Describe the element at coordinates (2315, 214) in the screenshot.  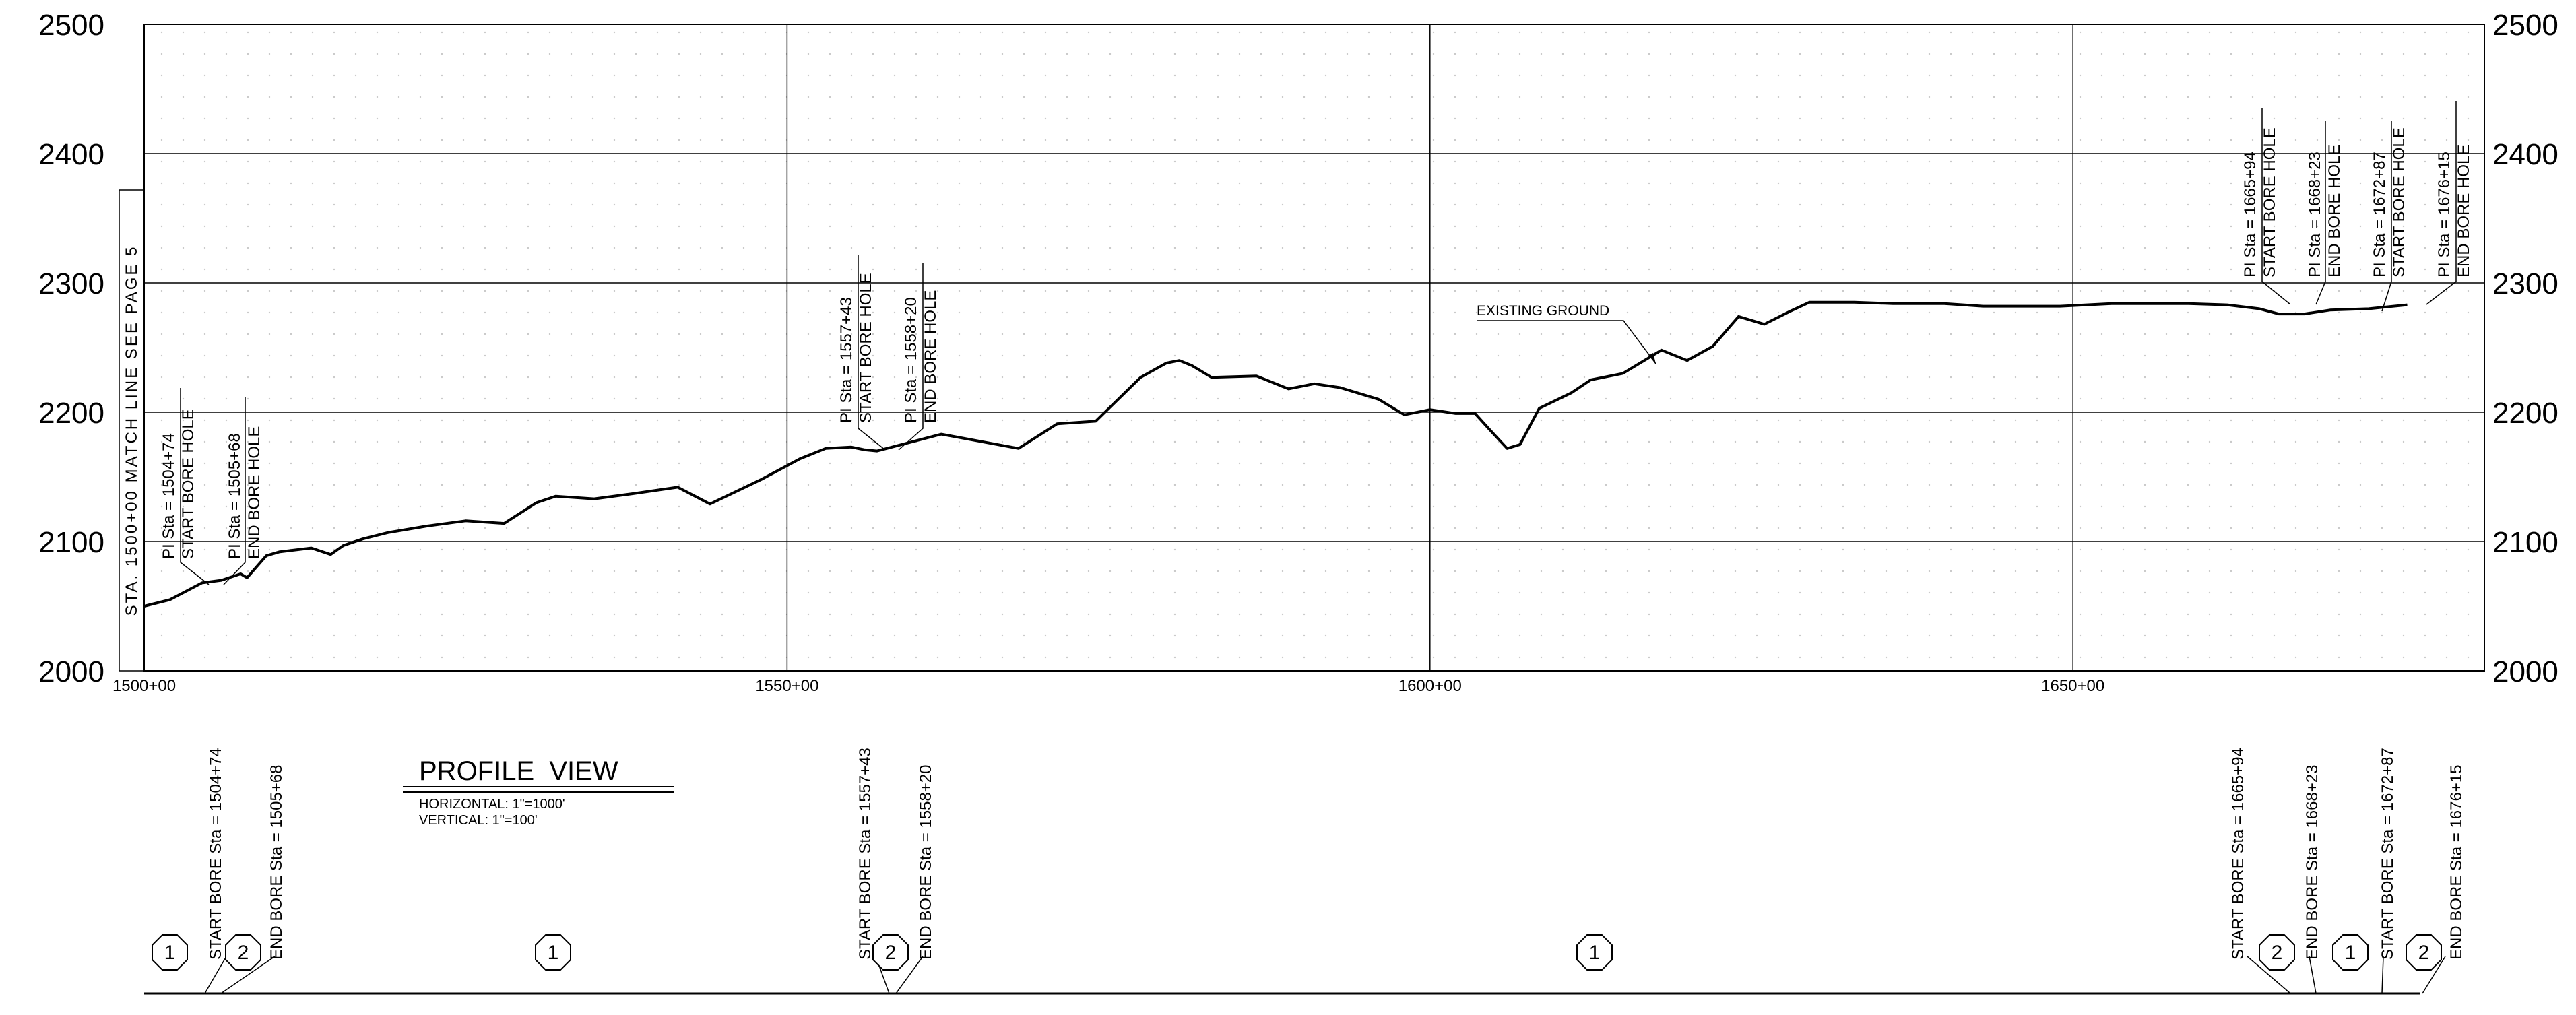
I see `pi-label-sta: PI Sta = 1668+23` at that location.